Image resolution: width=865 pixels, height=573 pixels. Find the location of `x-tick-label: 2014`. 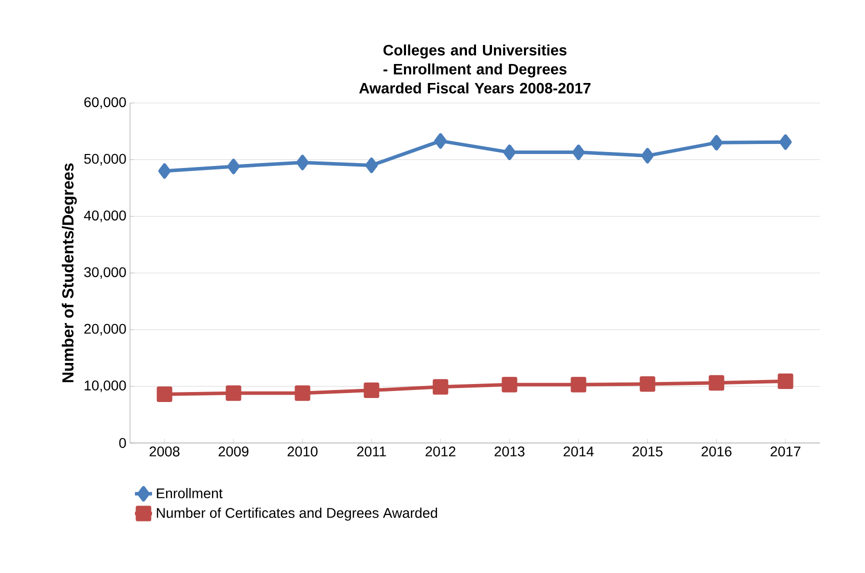

x-tick-label: 2014 is located at coordinates (579, 451).